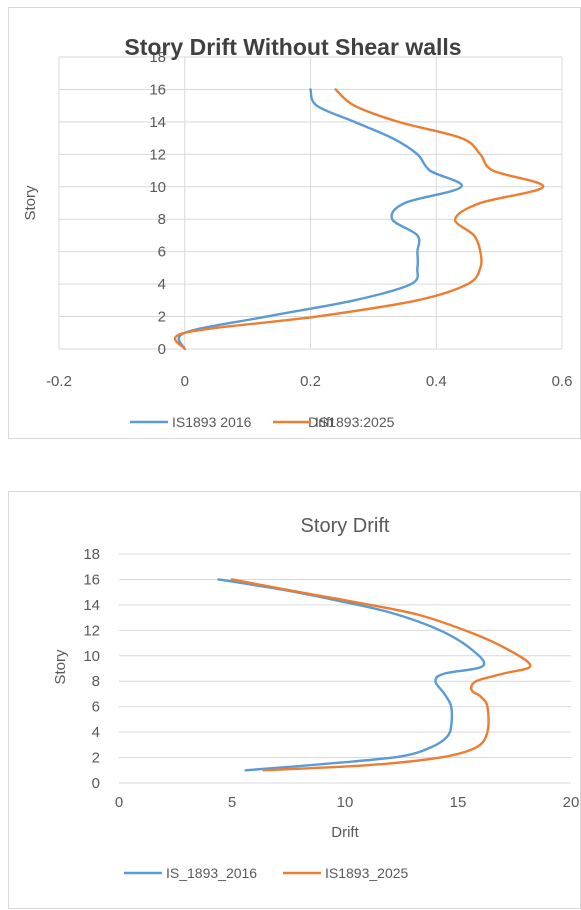 The image size is (581, 910). What do you see at coordinates (211, 873) in the screenshot?
I see `legend-label-1: IS_1893_2016` at bounding box center [211, 873].